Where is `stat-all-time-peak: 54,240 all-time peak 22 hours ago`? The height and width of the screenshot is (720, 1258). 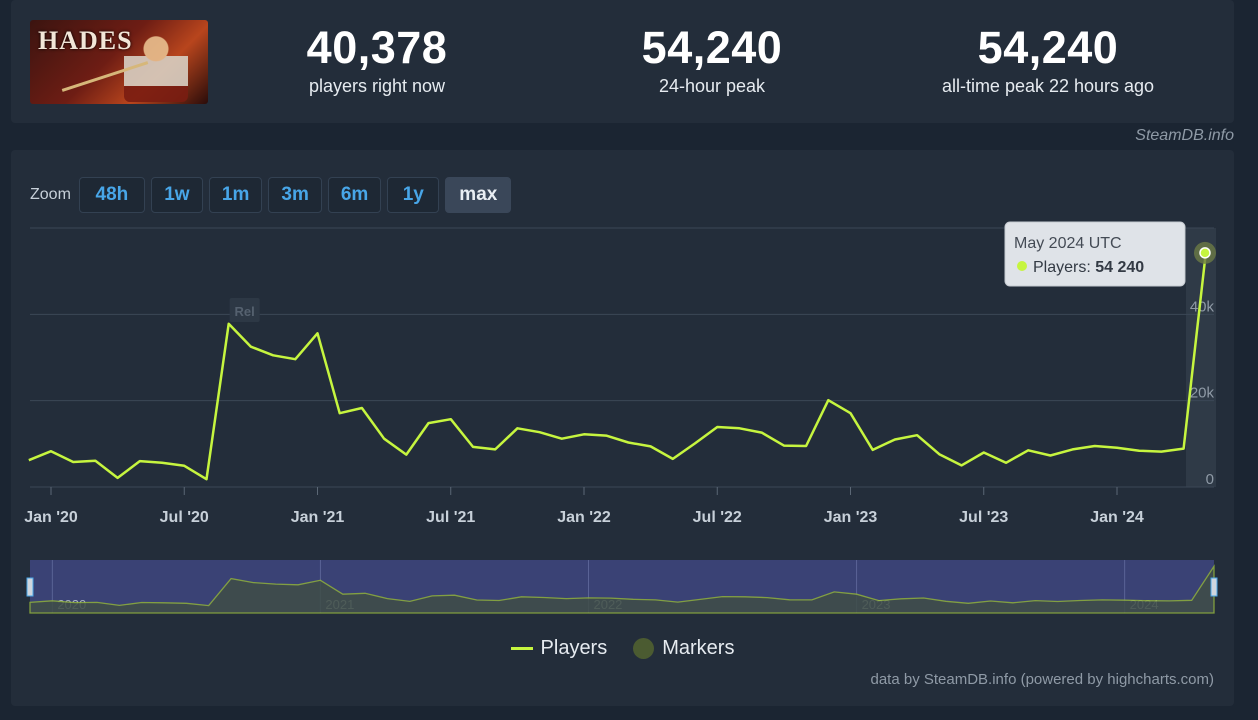
stat-all-time-peak: 54,240 all-time peak 22 hours ago is located at coordinates (1048, 59).